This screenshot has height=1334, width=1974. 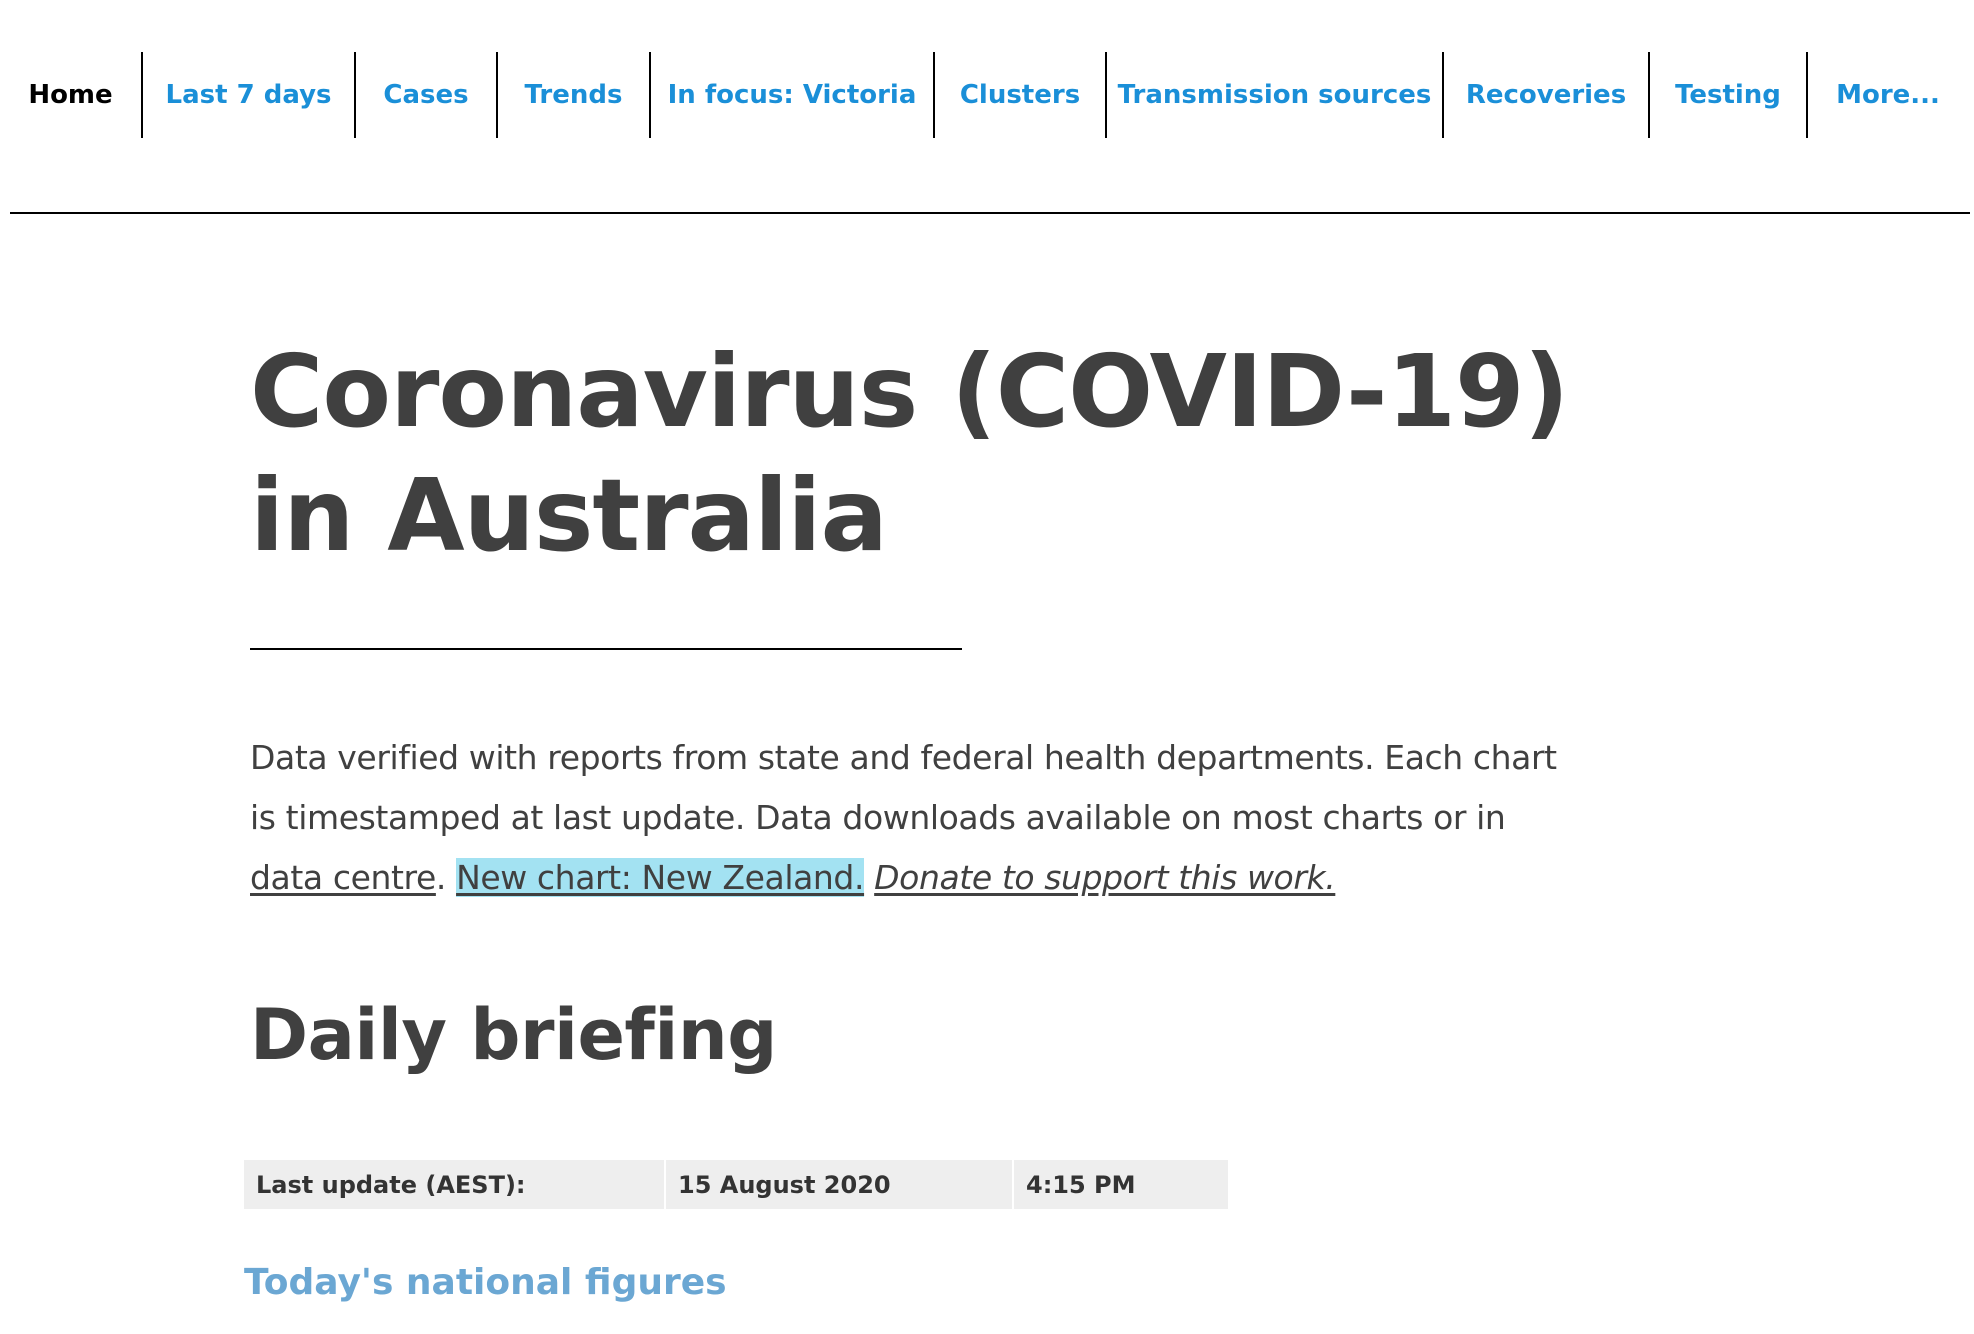 What do you see at coordinates (793, 95) in the screenshot?
I see `nav-in-focus-victoria: In focus: Victoria` at bounding box center [793, 95].